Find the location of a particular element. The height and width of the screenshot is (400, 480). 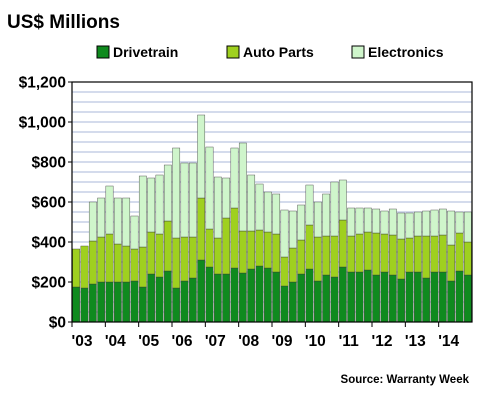

x-tick-label: '03 is located at coordinates (82, 341).